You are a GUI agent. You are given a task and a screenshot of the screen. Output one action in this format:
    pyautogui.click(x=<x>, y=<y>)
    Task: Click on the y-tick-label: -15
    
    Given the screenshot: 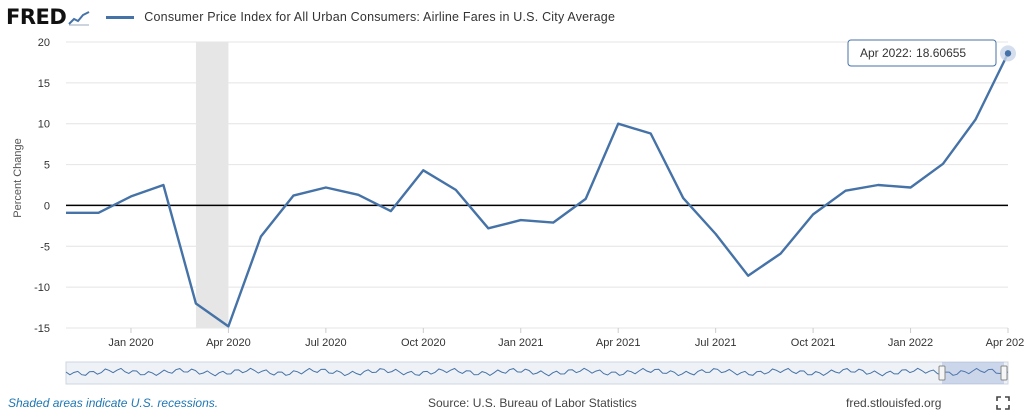 What is the action you would take?
    pyautogui.click(x=42, y=329)
    